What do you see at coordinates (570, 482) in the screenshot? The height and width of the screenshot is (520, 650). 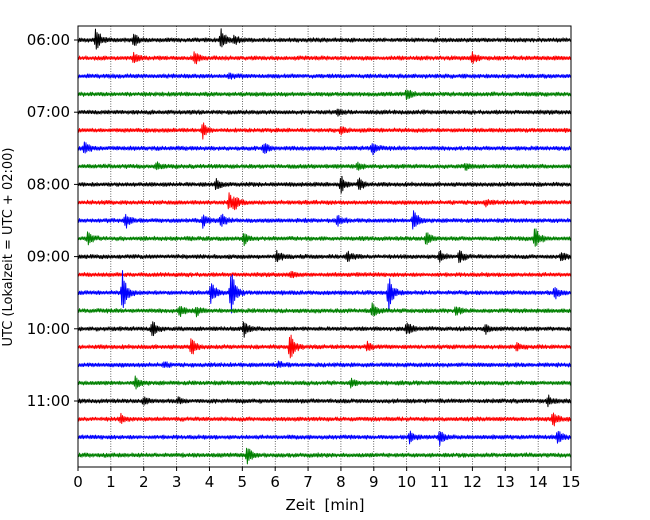 I see `x-tick-label-15: 15` at bounding box center [570, 482].